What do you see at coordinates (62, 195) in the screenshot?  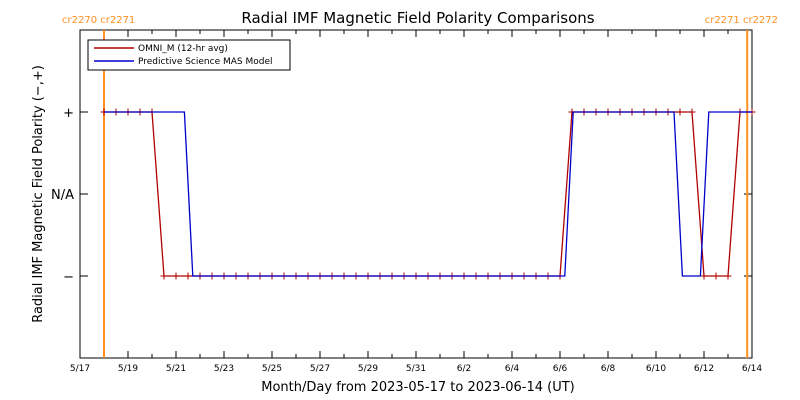 I see `y-tick-label: N/A` at bounding box center [62, 195].